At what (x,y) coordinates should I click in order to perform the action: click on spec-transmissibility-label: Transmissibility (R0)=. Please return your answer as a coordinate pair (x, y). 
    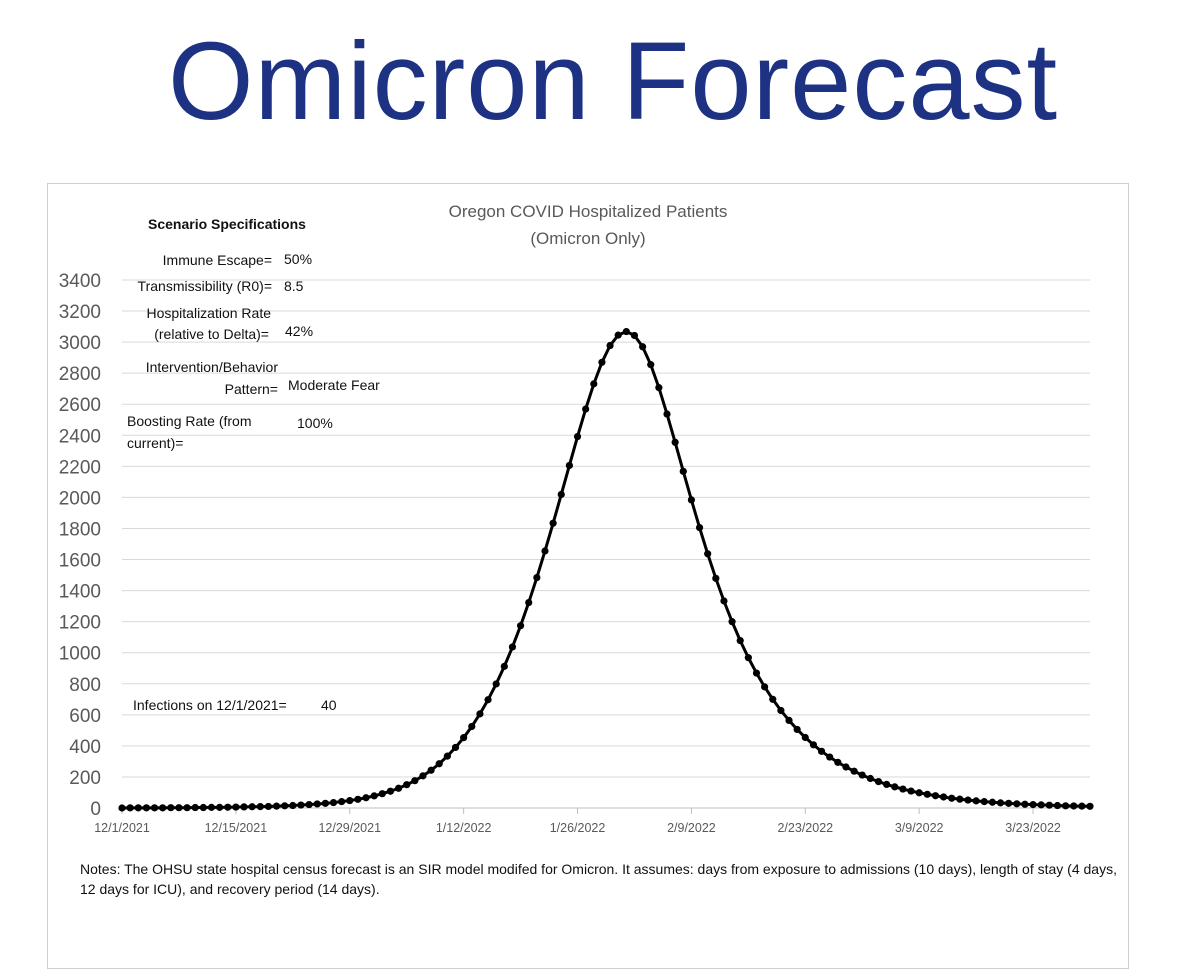
    Looking at the image, I should click on (205, 286).